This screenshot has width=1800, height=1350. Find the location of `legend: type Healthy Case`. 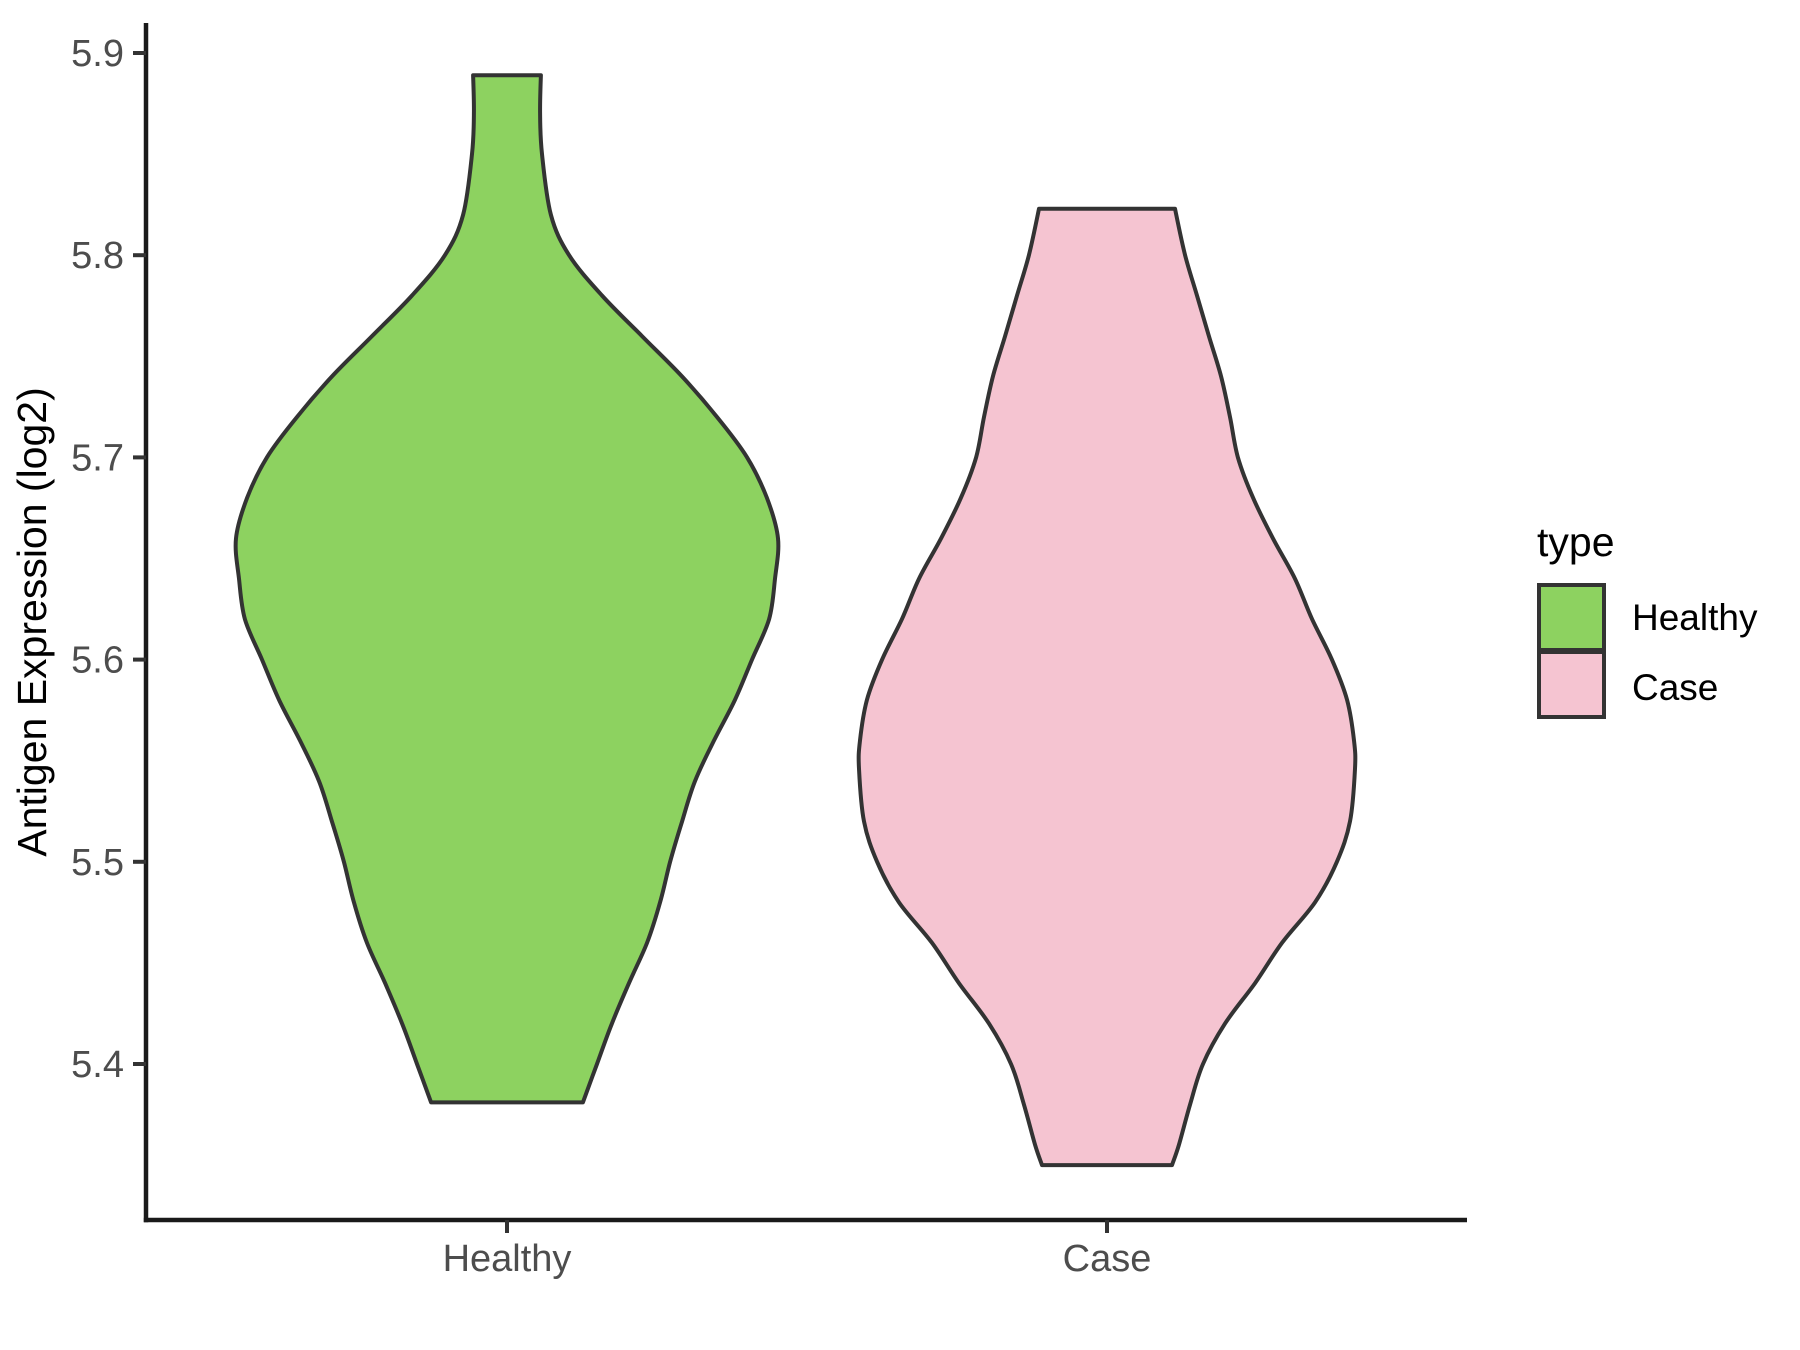

legend: type Healthy Case is located at coordinates (1647, 619).